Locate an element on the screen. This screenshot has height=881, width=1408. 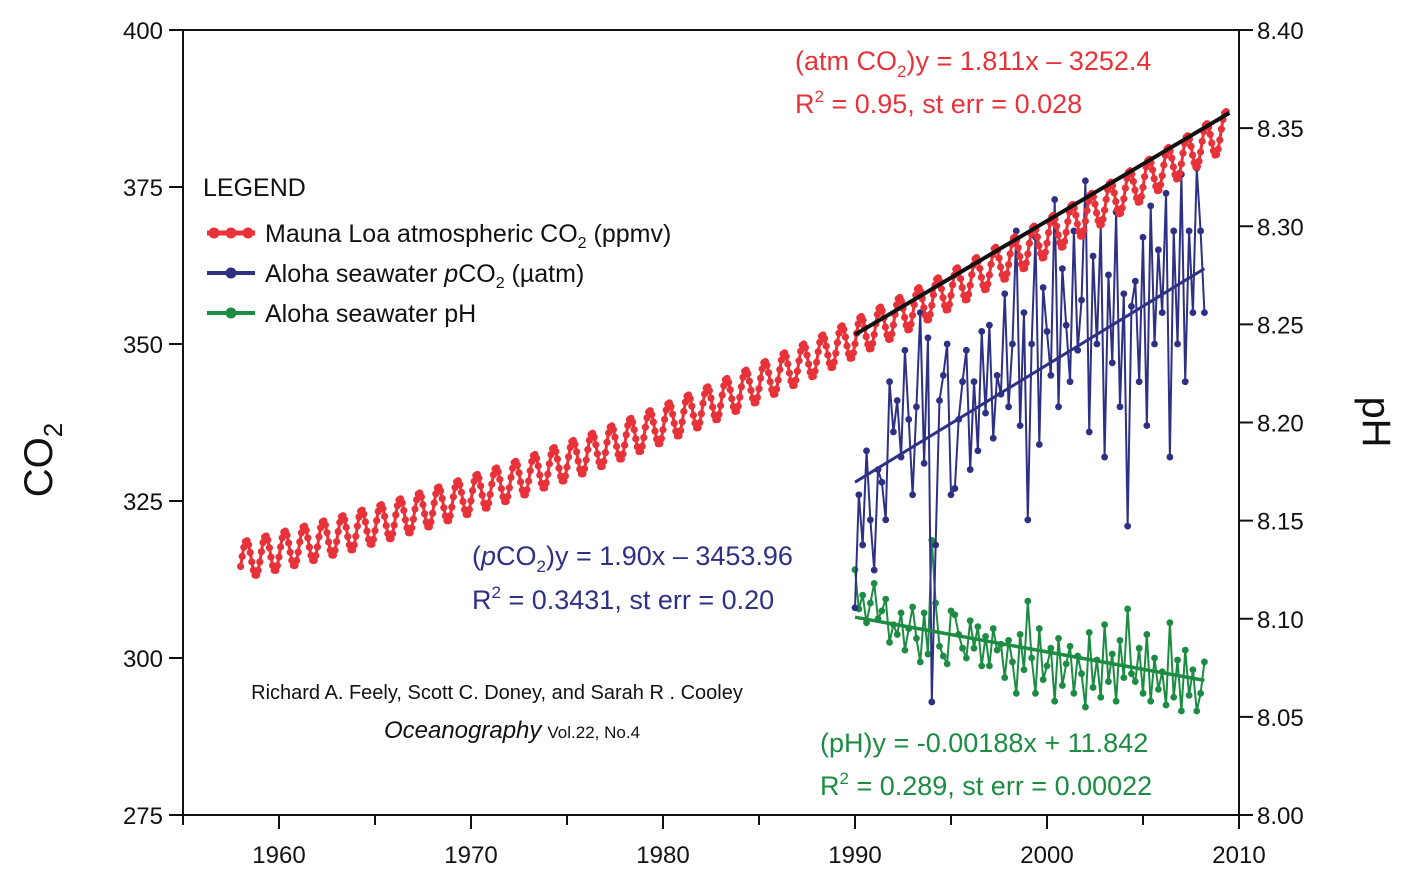
legend-label-mauna-loa-sub: 2 is located at coordinates (582, 243).